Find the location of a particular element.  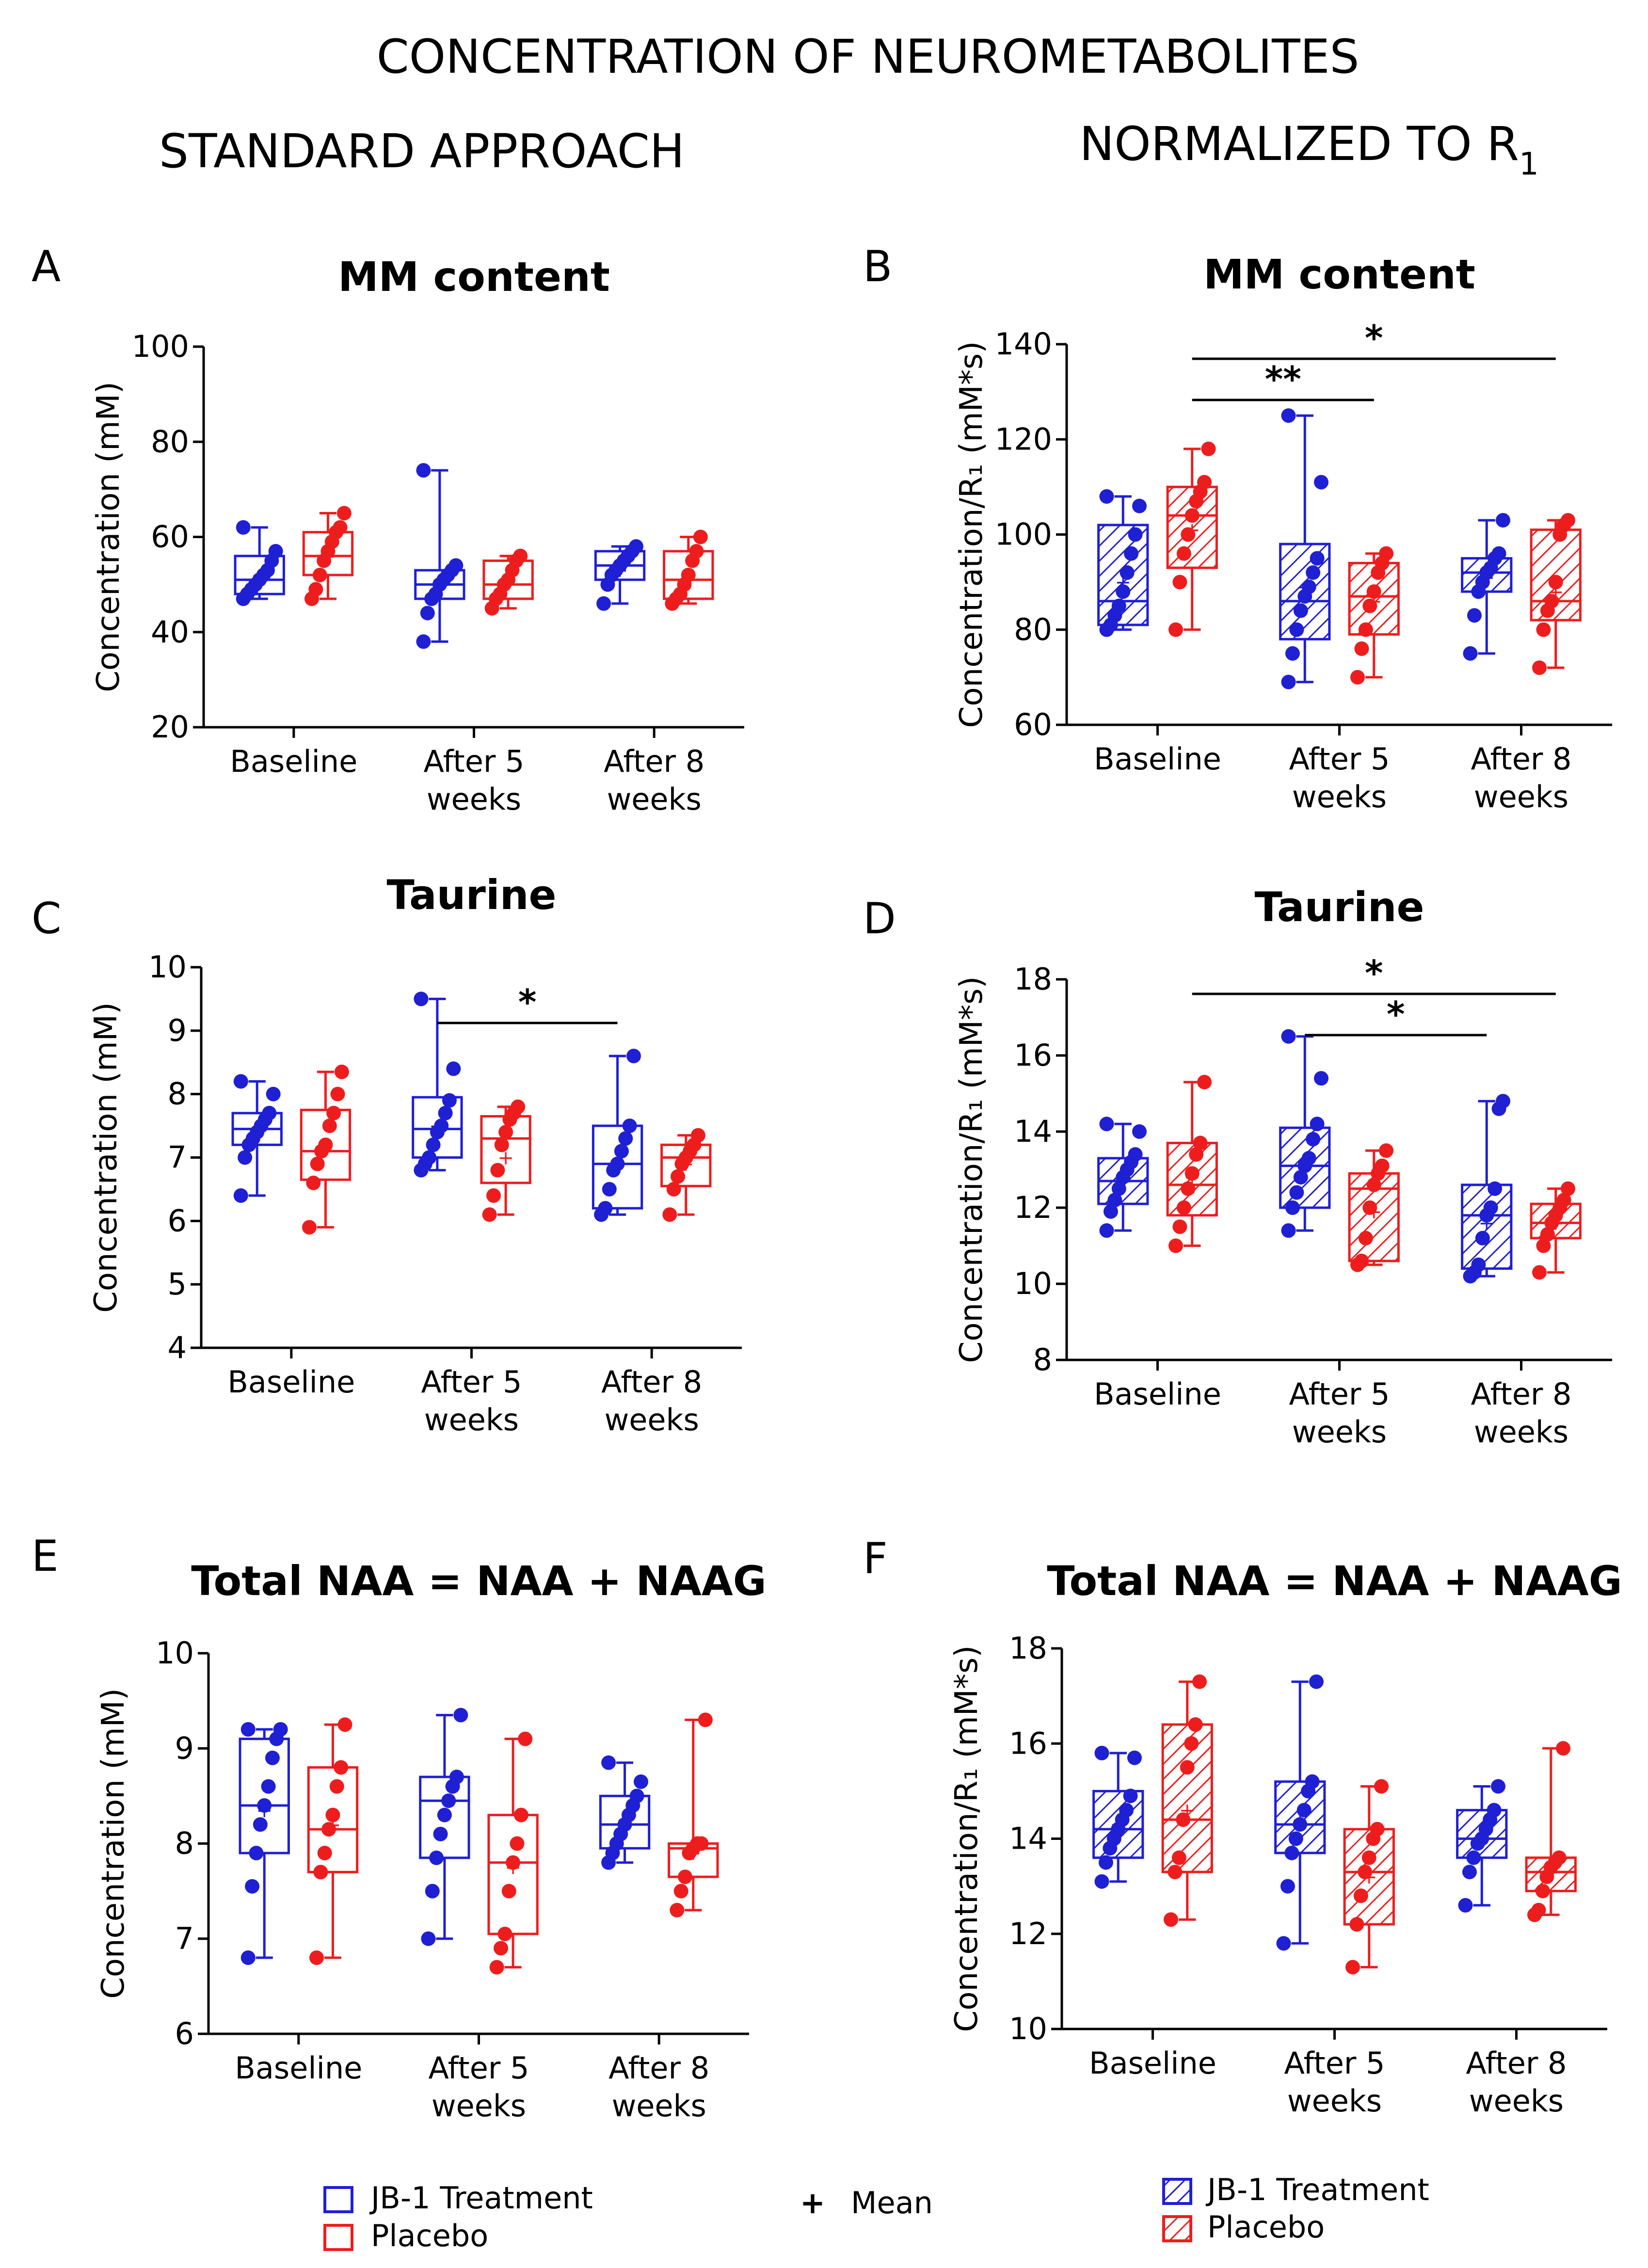

right-column-heading: NORMALIZED TO R1 is located at coordinates (1308, 149).